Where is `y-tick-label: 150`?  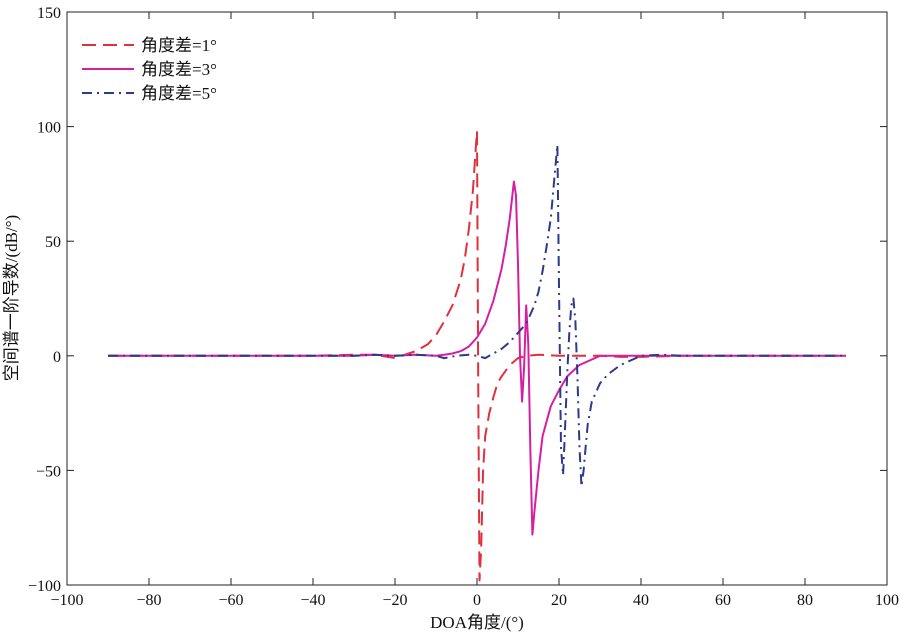
y-tick-label: 150 is located at coordinates (49, 13).